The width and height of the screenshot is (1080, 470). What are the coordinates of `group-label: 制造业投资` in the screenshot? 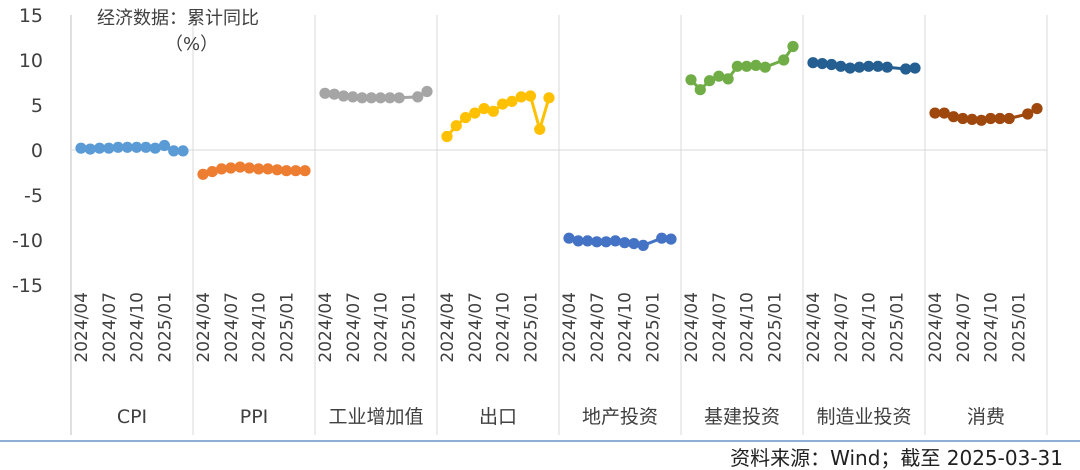 It's located at (863, 417).